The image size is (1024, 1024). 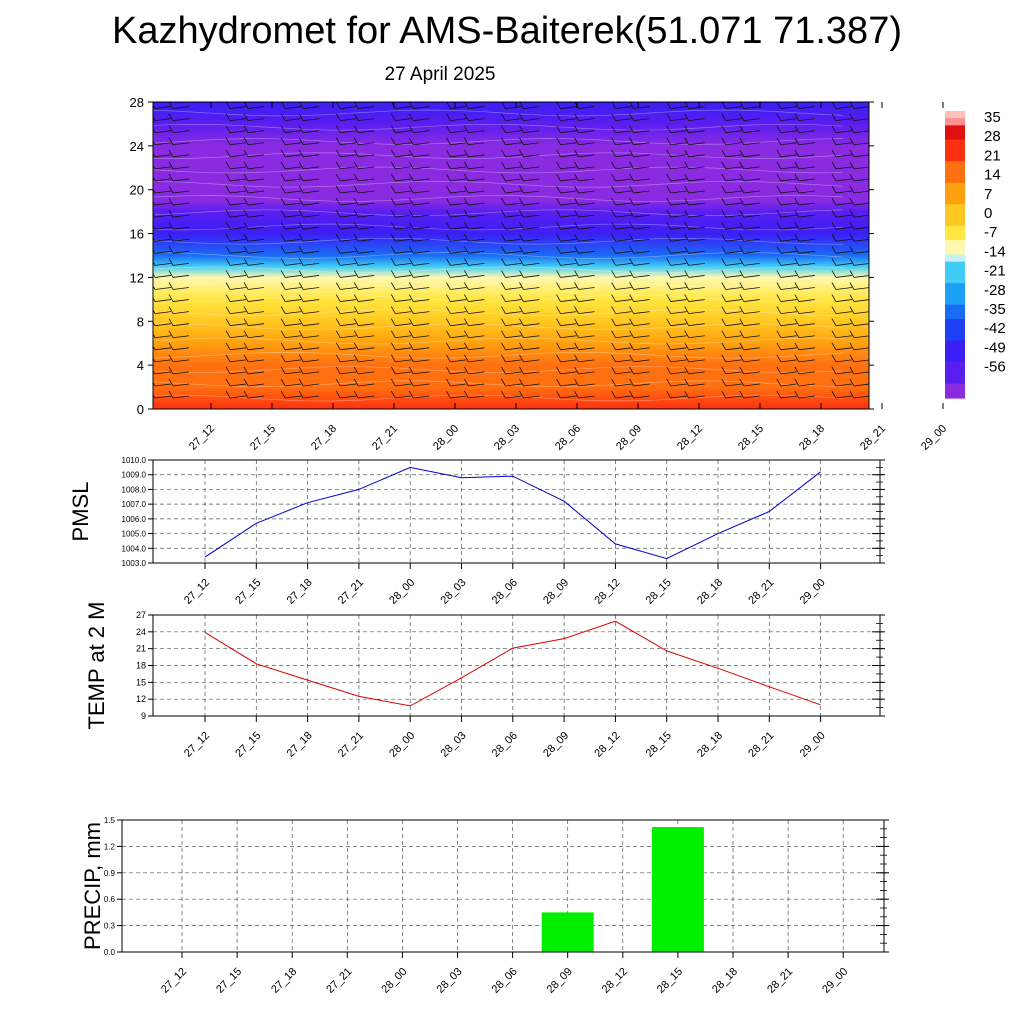 What do you see at coordinates (995, 251) in the screenshot?
I see `colorbar-tick-label: -14` at bounding box center [995, 251].